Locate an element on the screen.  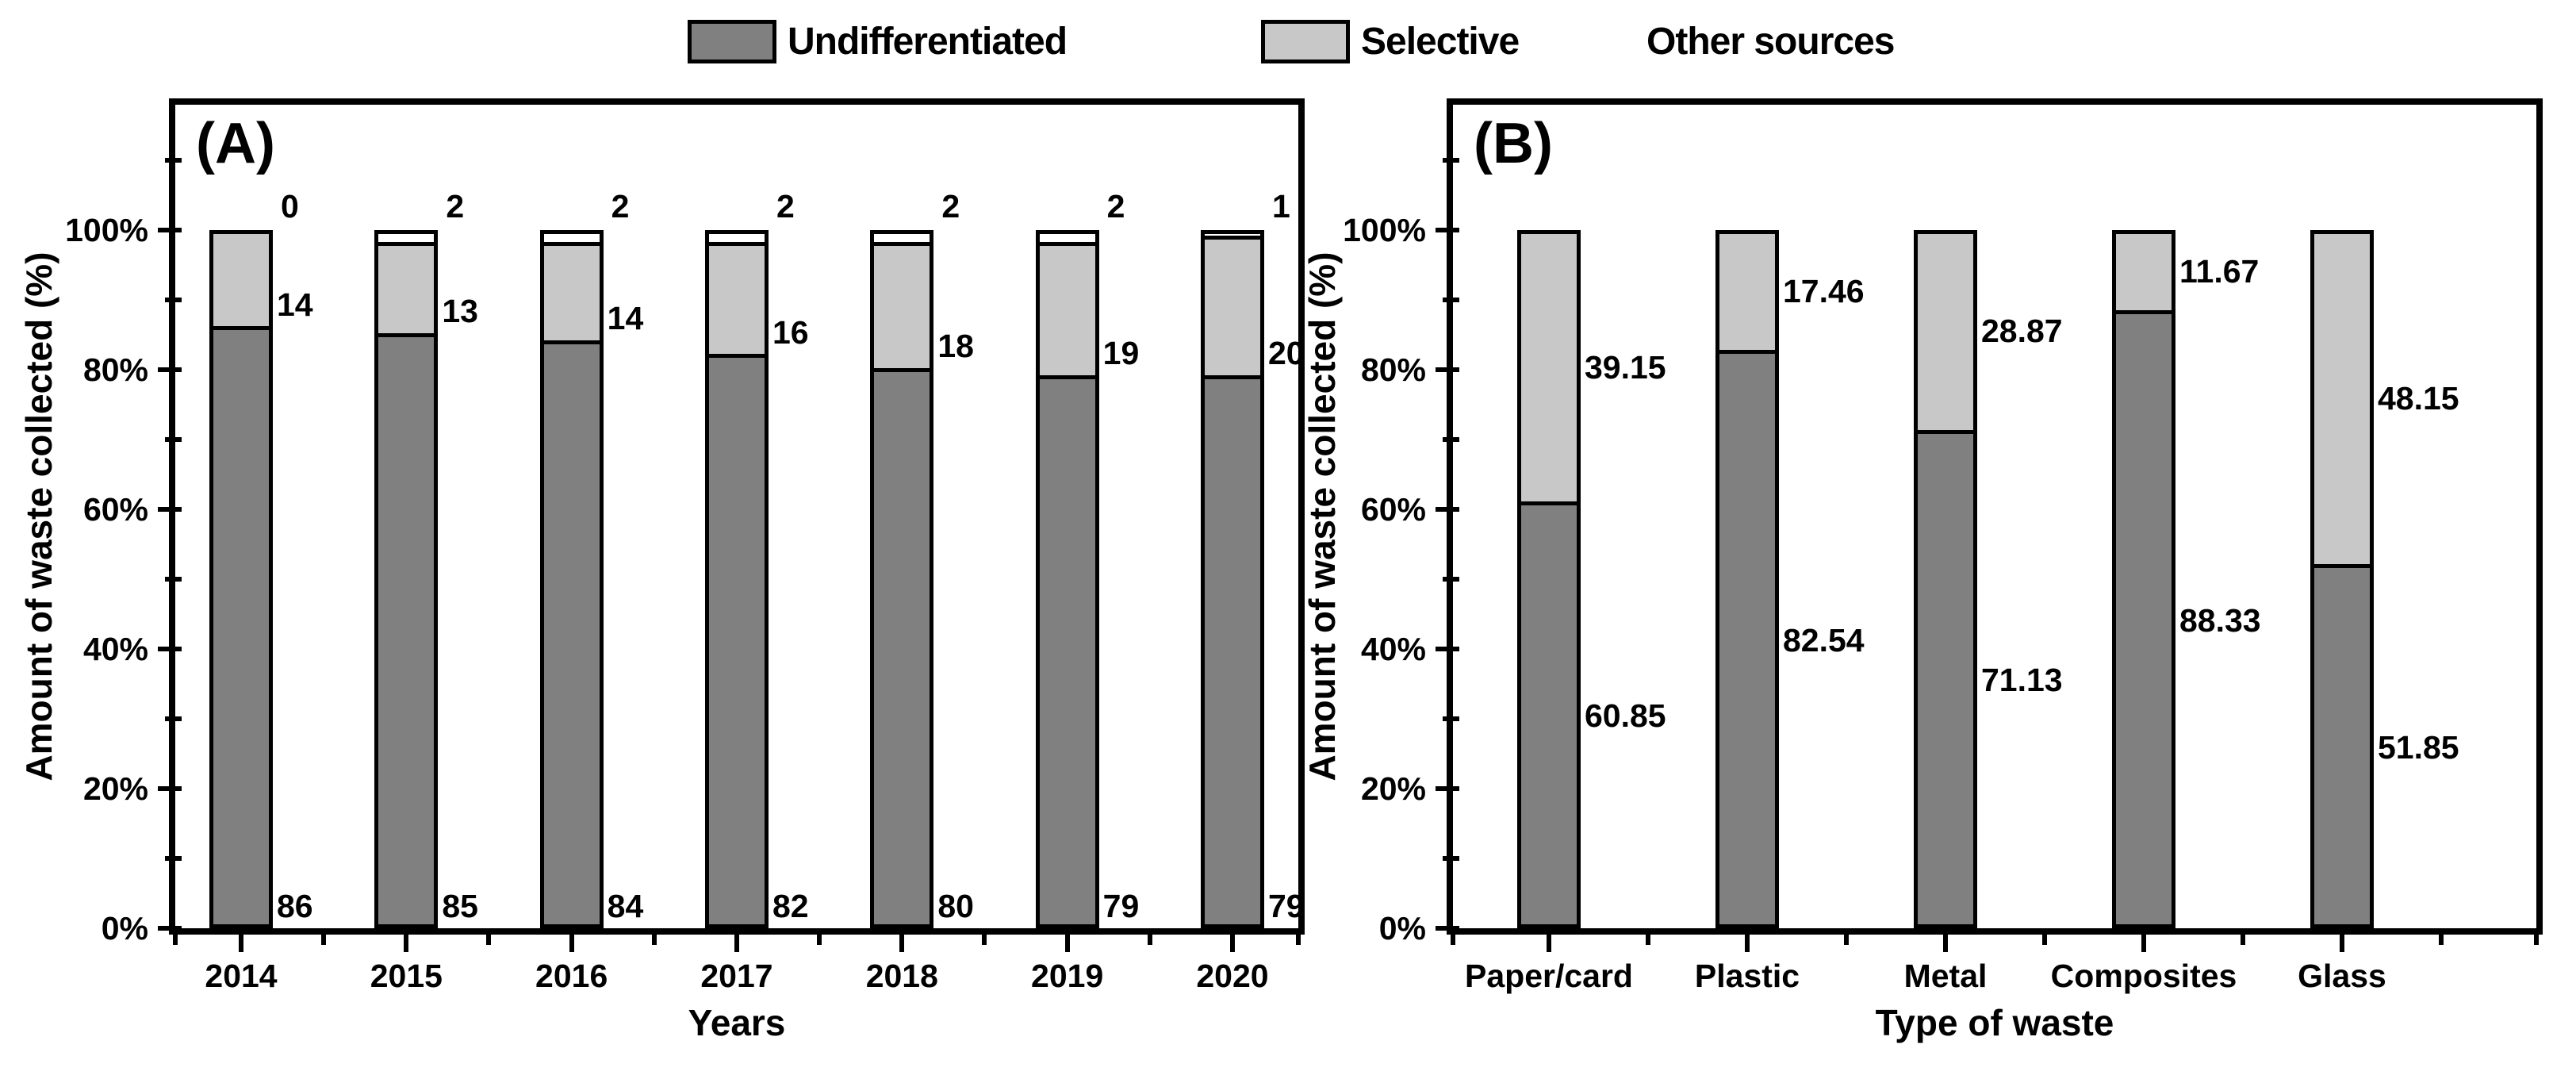
y-tick-label: 0% is located at coordinates (1402, 928).